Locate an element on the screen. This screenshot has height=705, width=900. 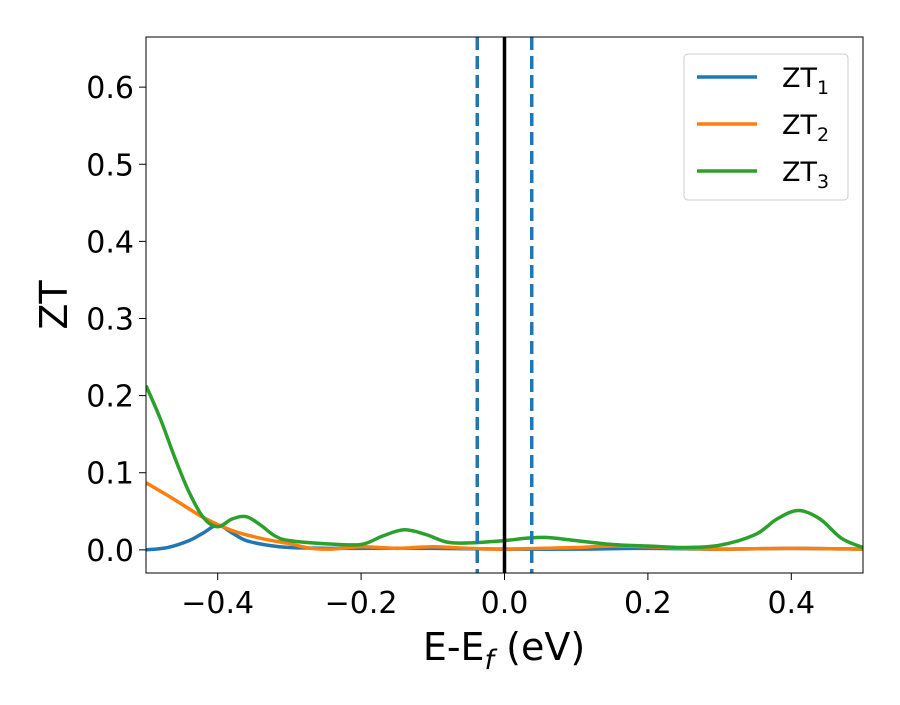
x-axis-label-unit: (eV) is located at coordinates (539, 647).